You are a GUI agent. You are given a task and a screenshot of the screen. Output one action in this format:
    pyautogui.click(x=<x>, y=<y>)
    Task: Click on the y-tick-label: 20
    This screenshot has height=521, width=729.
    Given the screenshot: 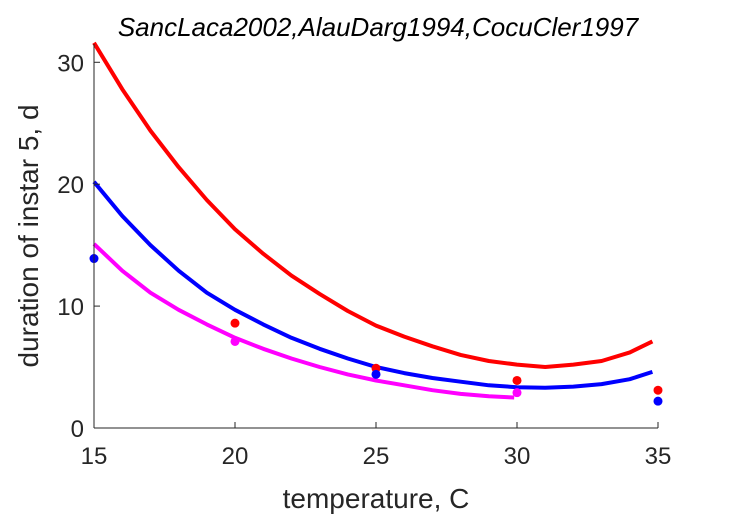 What is the action you would take?
    pyautogui.click(x=70, y=185)
    